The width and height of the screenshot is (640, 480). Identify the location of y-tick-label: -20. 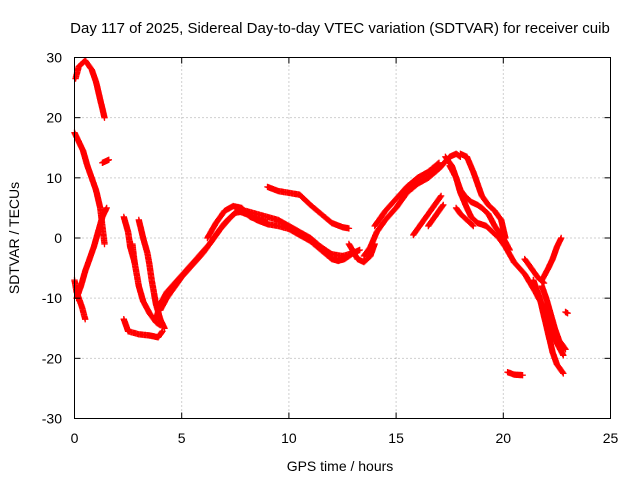
(52, 358).